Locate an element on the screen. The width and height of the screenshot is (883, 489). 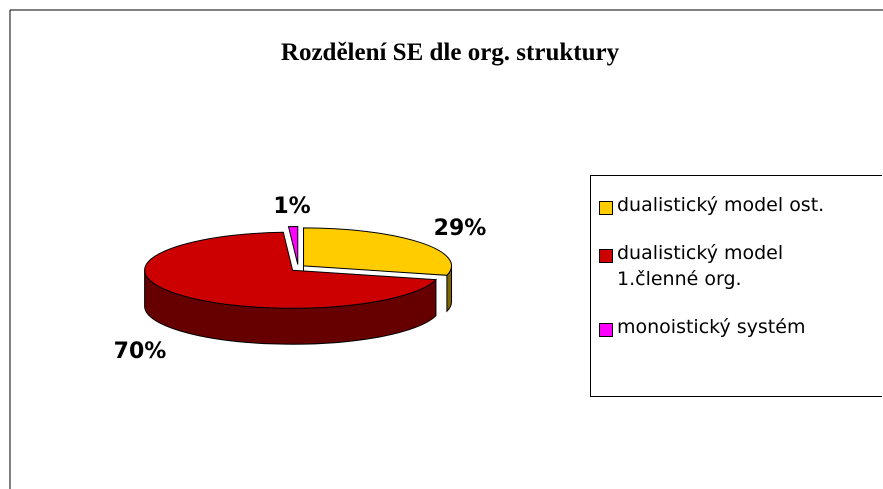
legend-item: dualistický model ost. is located at coordinates (740, 205).